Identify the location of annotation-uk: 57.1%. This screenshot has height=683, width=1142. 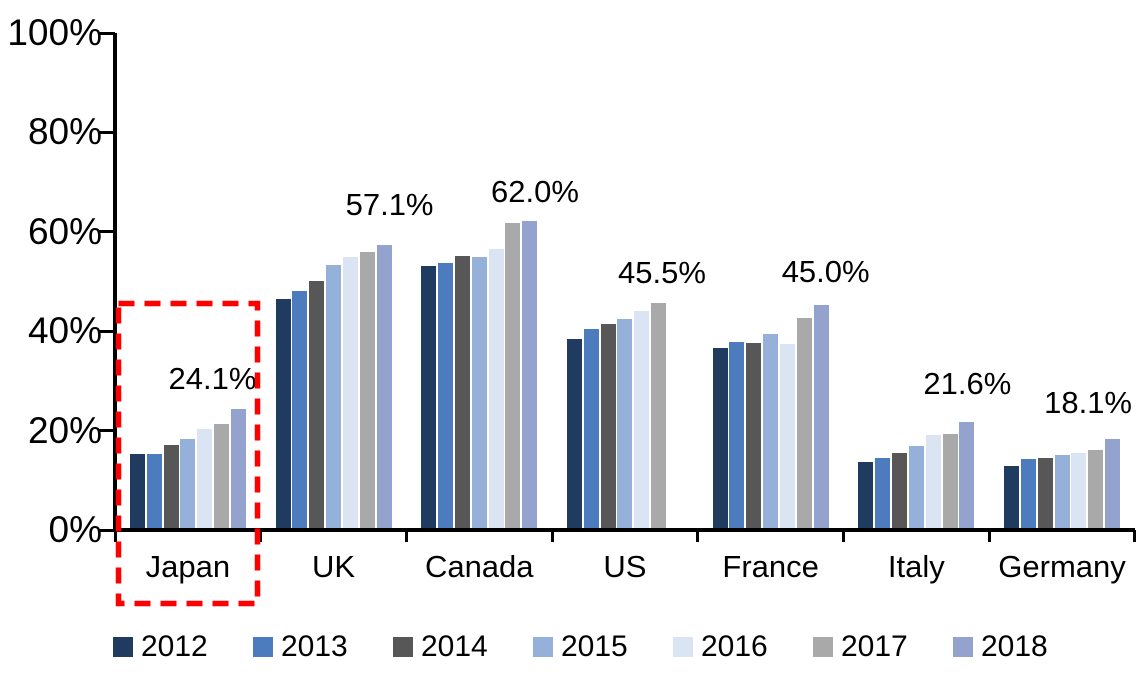
(389, 205).